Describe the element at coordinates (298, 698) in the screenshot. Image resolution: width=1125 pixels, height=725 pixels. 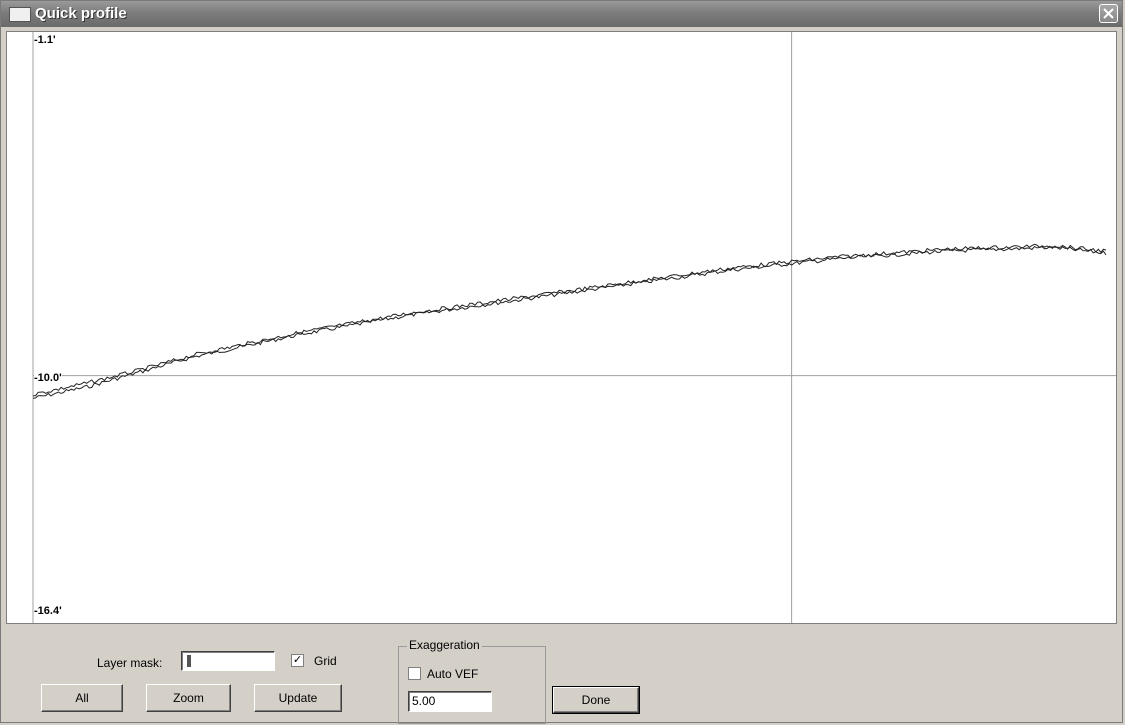
I see `update-button: Update` at that location.